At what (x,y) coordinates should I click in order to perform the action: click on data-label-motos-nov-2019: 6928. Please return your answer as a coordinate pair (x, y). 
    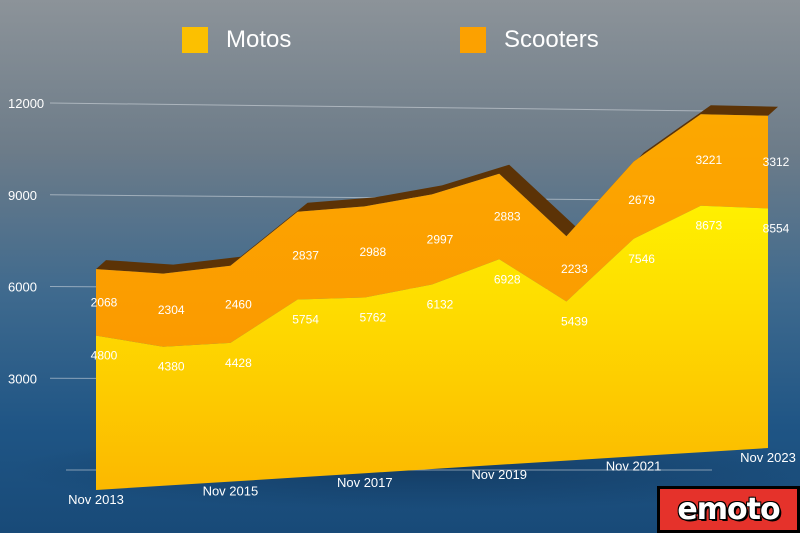
    Looking at the image, I should click on (507, 279).